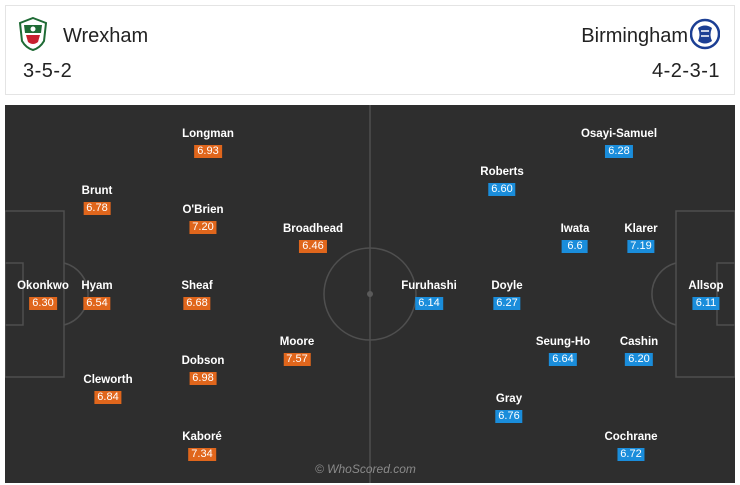 This screenshot has height=485, width=740. I want to click on player-name: Iwata, so click(575, 229).